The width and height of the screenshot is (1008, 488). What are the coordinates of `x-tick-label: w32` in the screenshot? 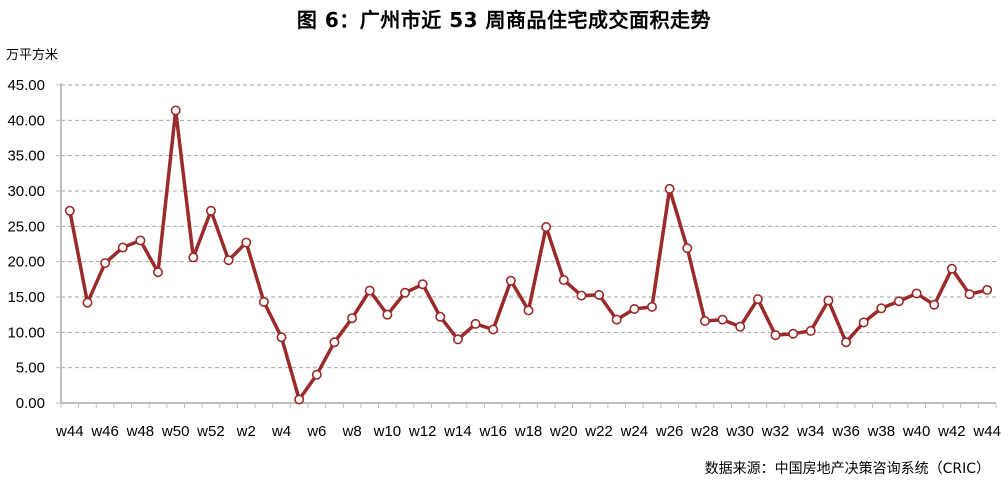 It's located at (775, 431).